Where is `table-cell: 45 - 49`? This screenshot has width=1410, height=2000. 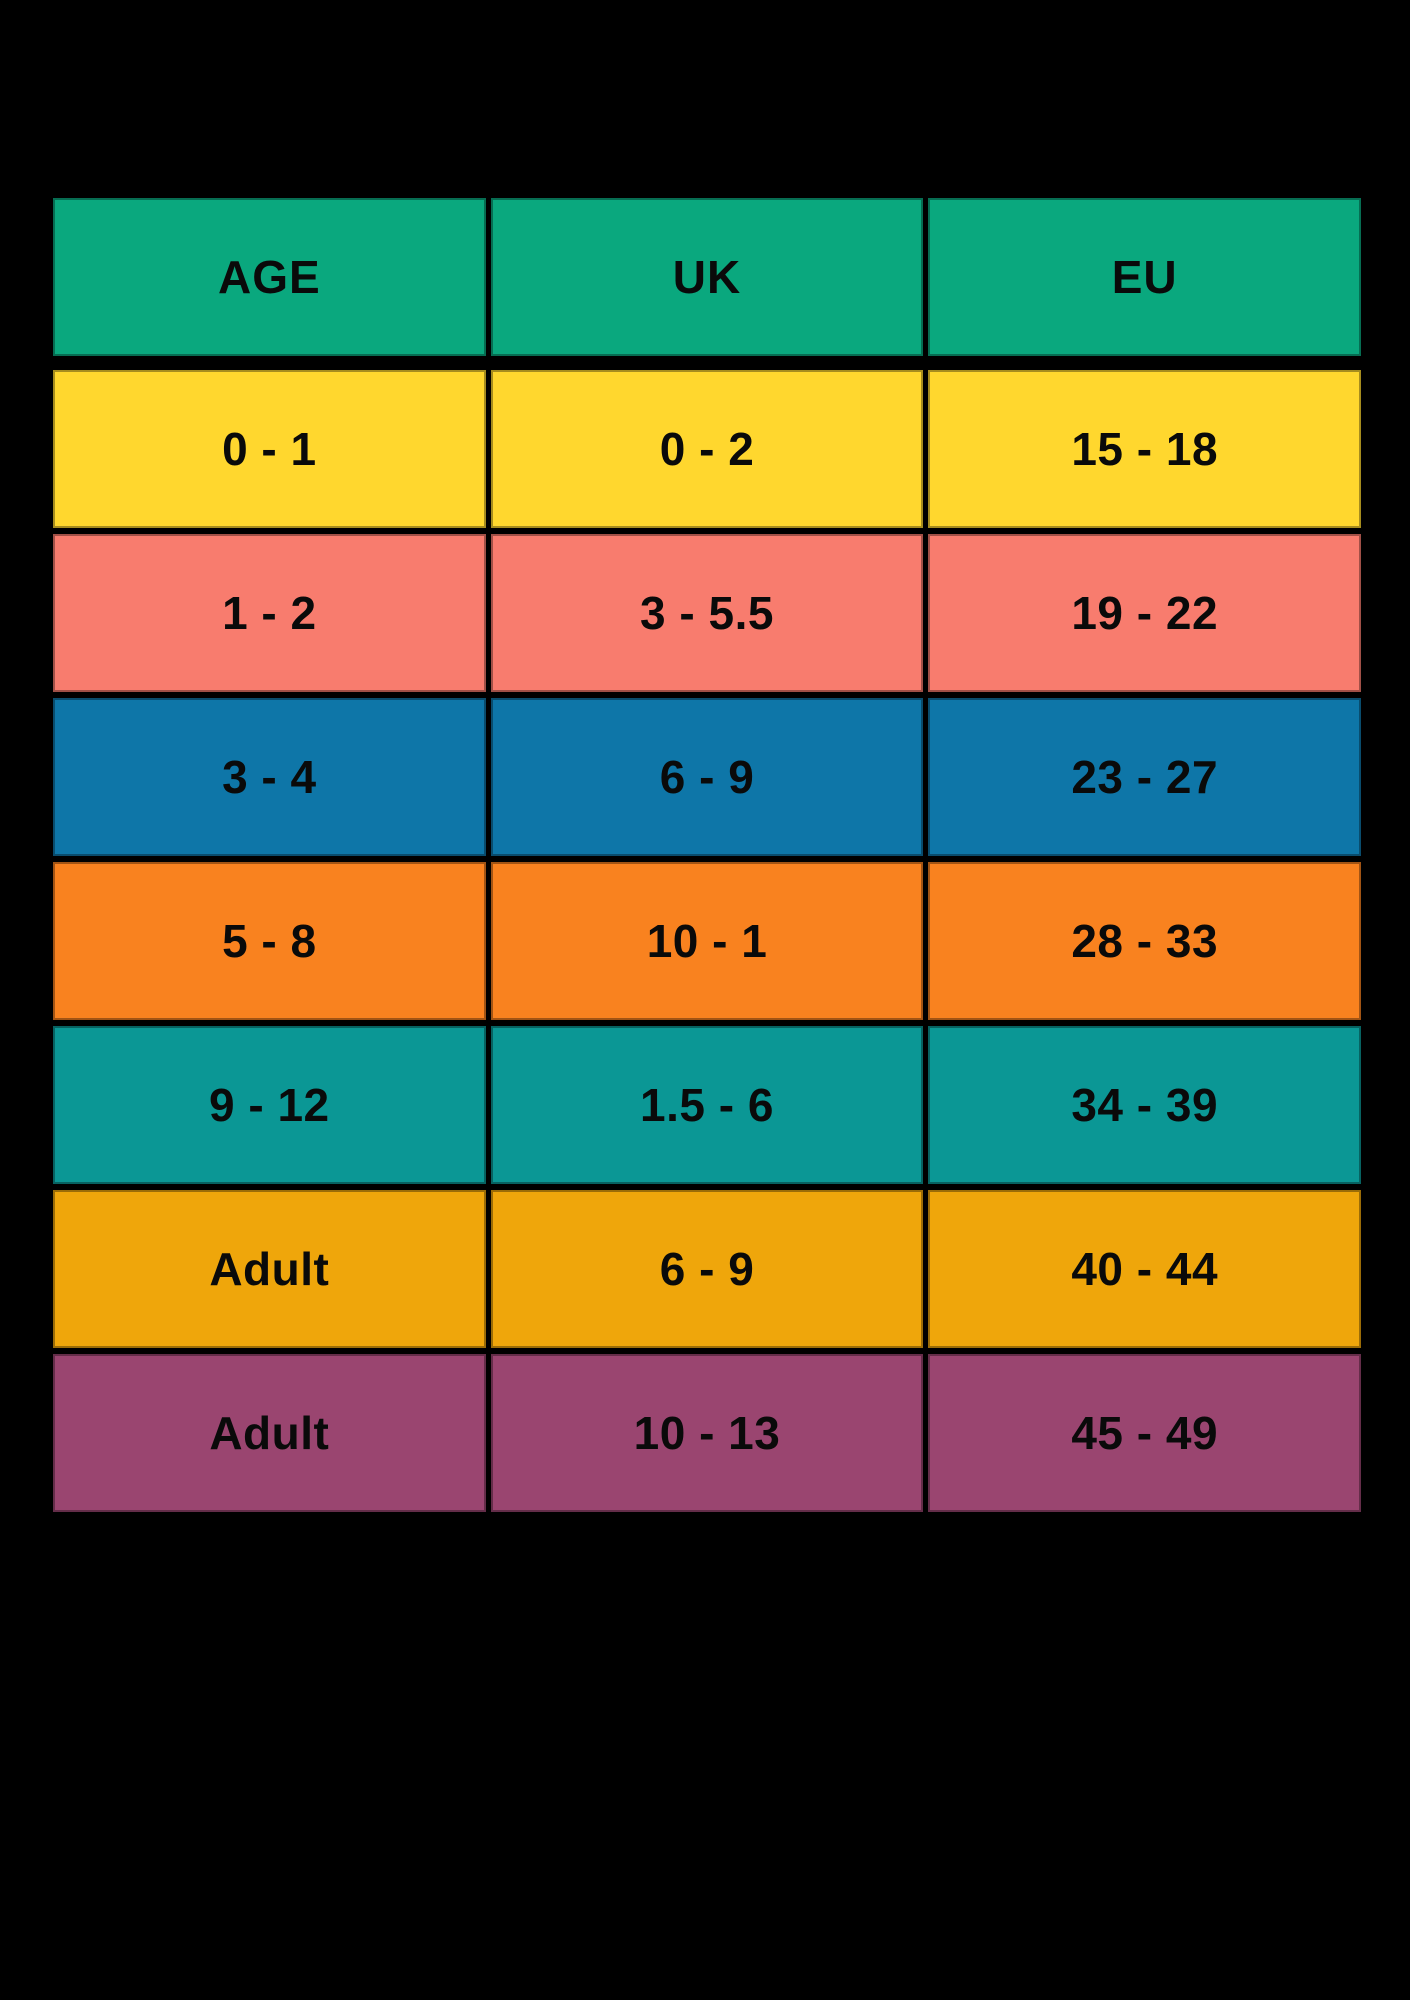
table-cell: 45 - 49 is located at coordinates (1145, 1433).